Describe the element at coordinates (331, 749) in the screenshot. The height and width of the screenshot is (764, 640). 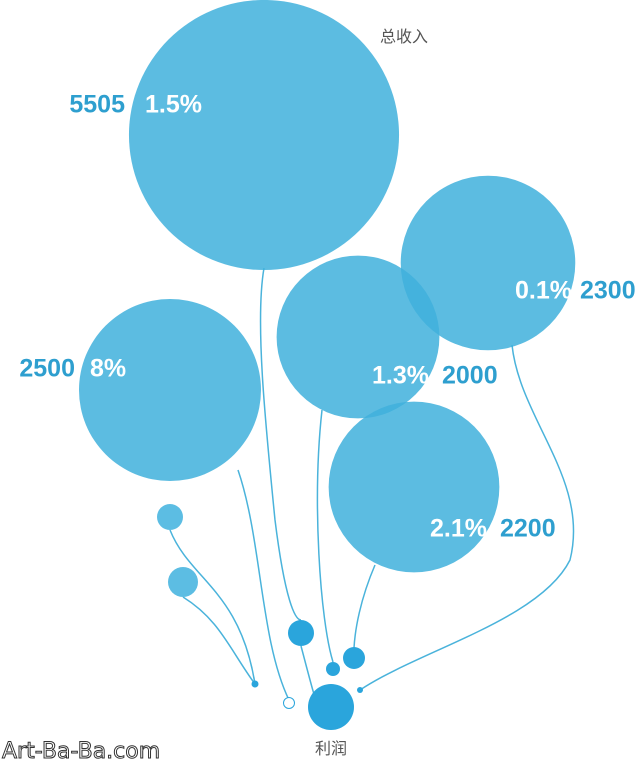
I see `bottom-label: 利润` at that location.